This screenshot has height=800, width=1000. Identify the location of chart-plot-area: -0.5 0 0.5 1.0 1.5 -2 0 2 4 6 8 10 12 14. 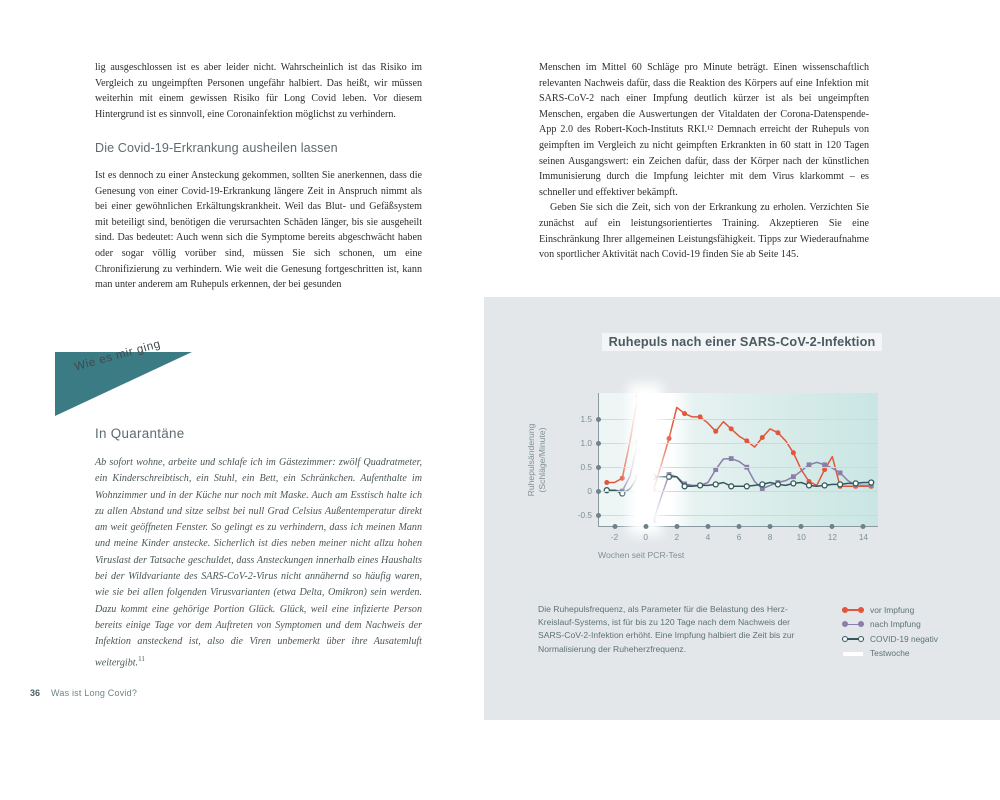
(728, 467).